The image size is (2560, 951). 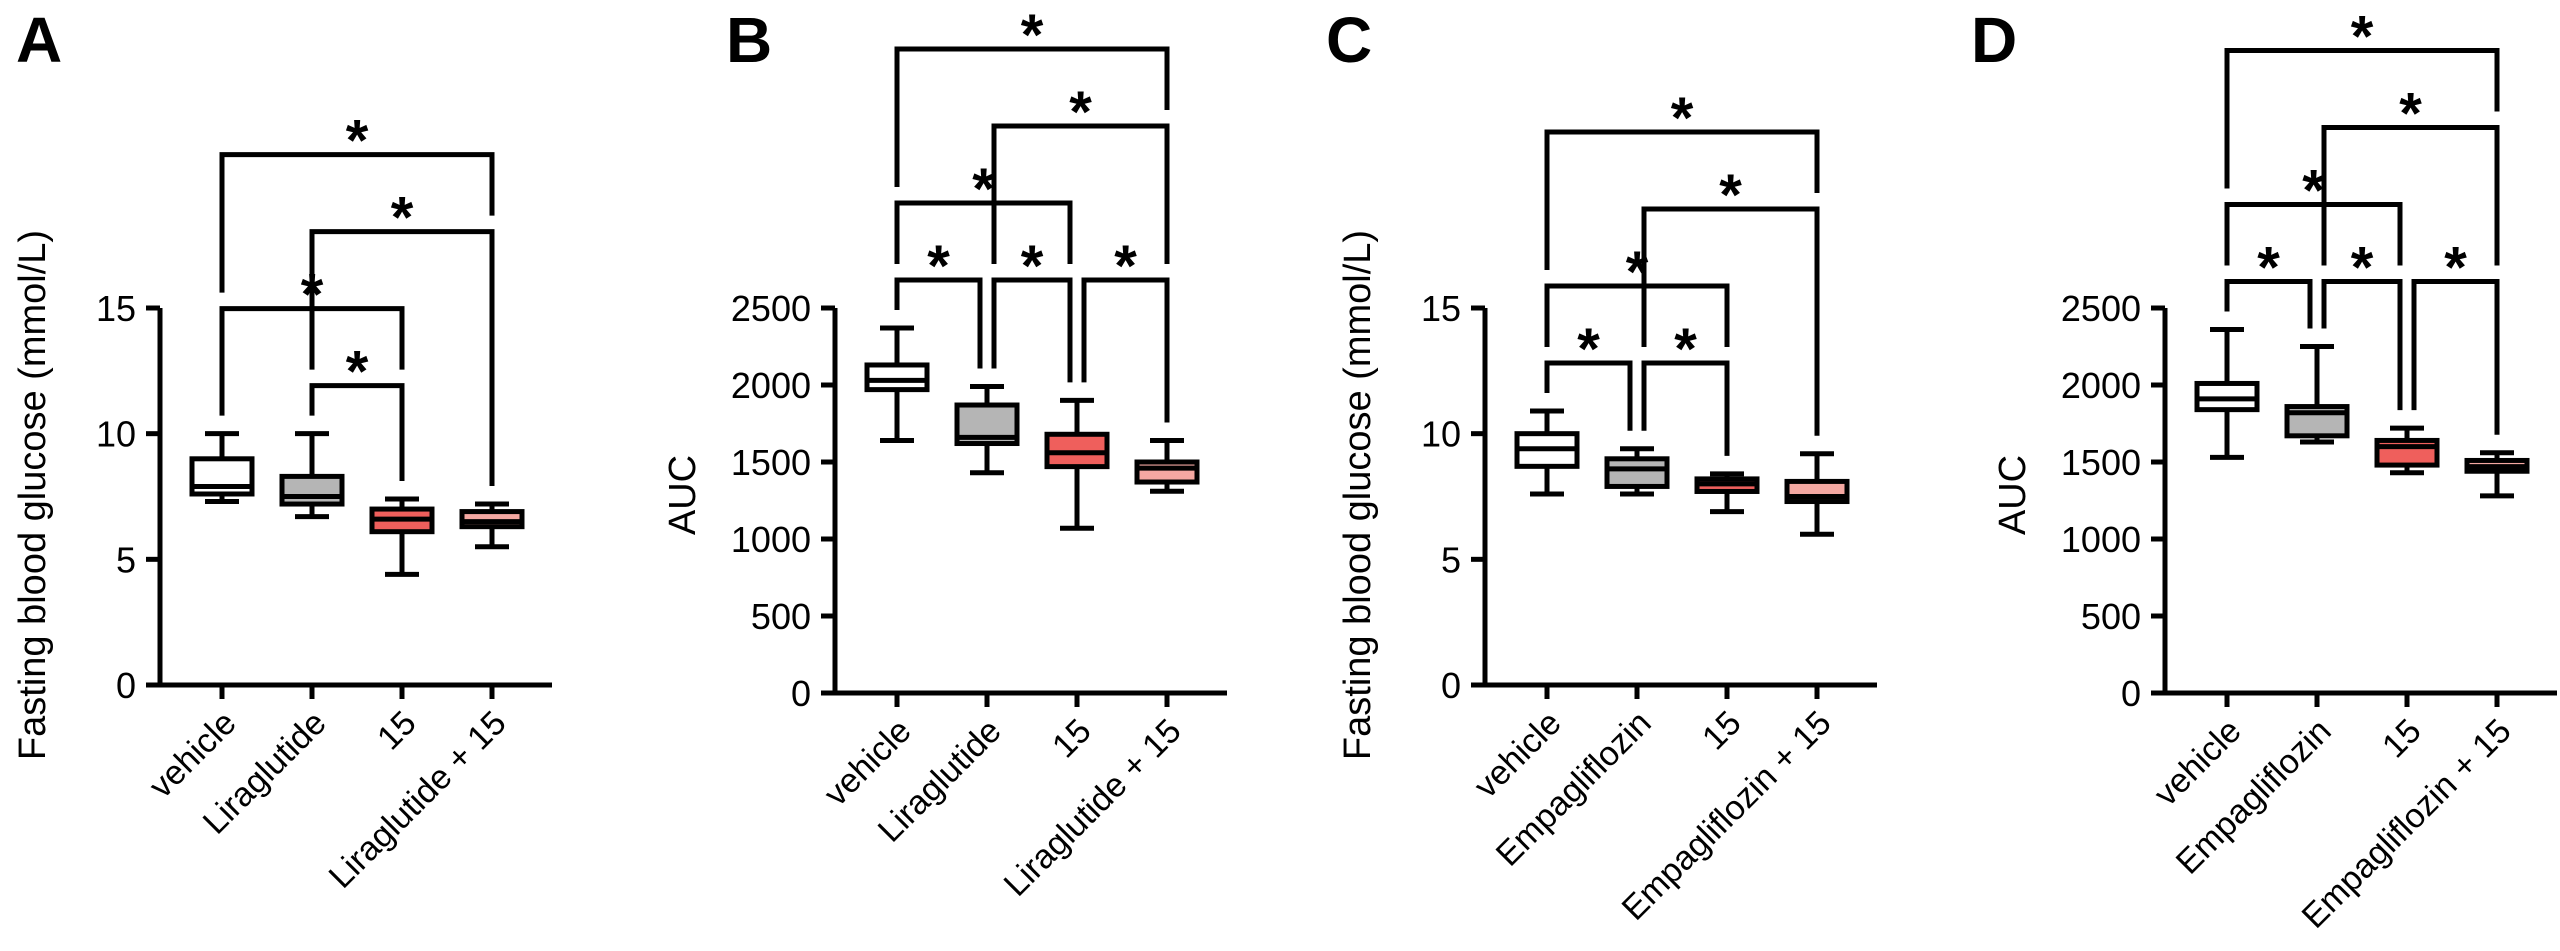 What do you see at coordinates (987, 430) in the screenshot?
I see `box-plot-liraglutide` at bounding box center [987, 430].